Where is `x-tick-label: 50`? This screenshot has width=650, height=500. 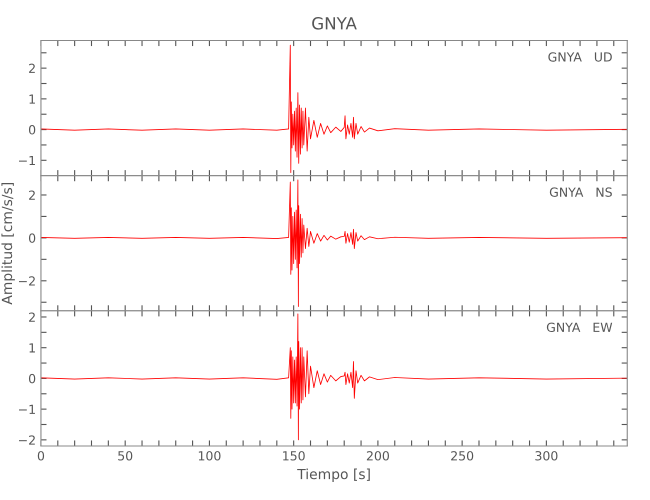 x-tick-label: 50 is located at coordinates (125, 456).